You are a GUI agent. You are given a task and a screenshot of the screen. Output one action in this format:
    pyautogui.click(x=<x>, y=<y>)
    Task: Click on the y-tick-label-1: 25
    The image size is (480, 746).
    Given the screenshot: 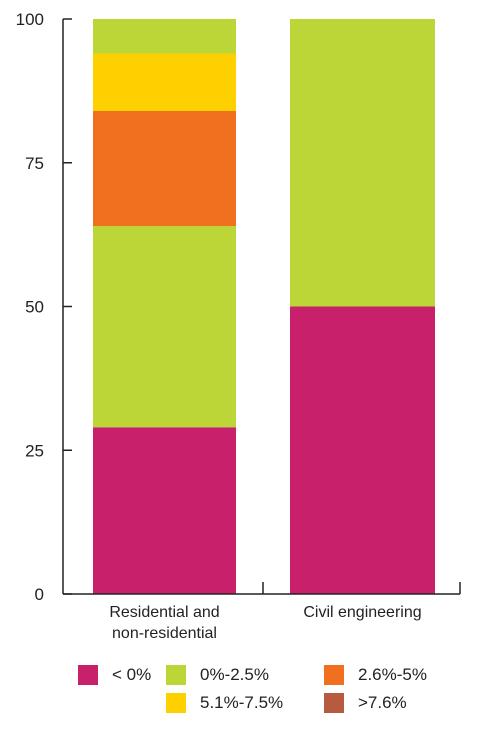 What is the action you would take?
    pyautogui.click(x=34, y=450)
    